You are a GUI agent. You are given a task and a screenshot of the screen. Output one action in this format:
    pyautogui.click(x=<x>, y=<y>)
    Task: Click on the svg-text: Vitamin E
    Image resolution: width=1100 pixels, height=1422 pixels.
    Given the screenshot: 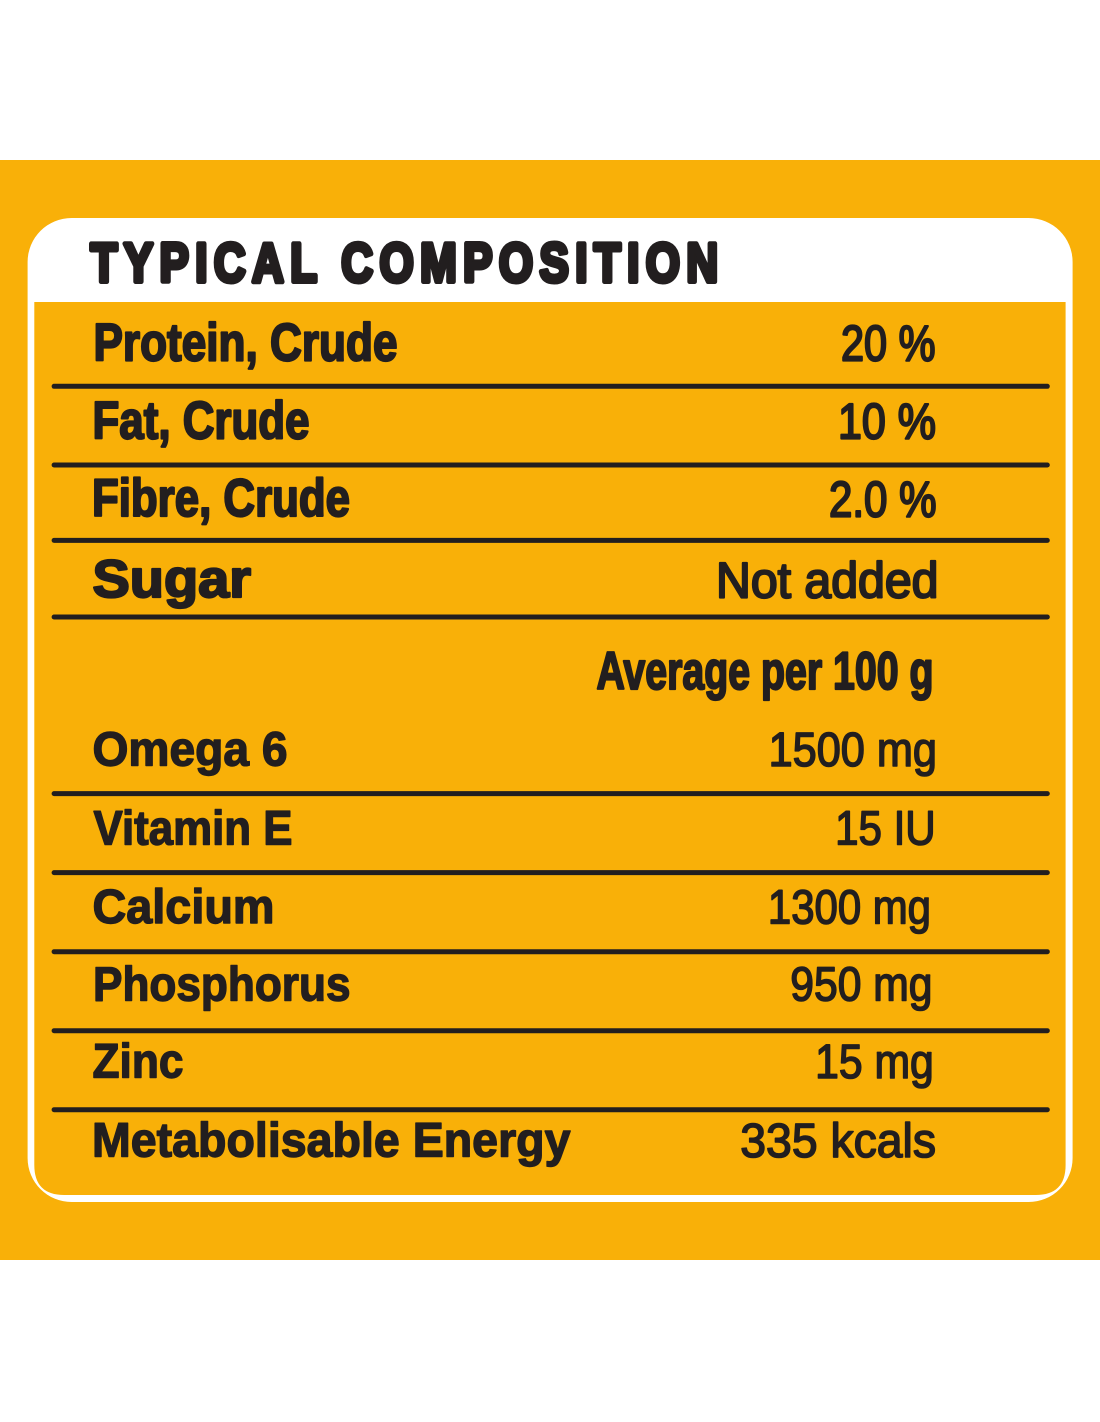 What is the action you would take?
    pyautogui.click(x=193, y=828)
    